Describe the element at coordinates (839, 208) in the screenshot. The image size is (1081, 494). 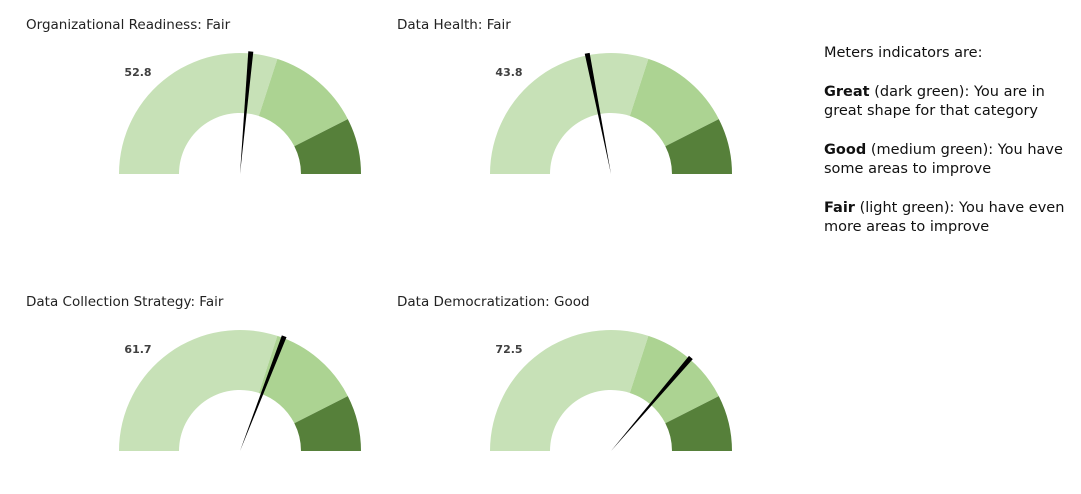
I see `legend-term: Fair` at that location.